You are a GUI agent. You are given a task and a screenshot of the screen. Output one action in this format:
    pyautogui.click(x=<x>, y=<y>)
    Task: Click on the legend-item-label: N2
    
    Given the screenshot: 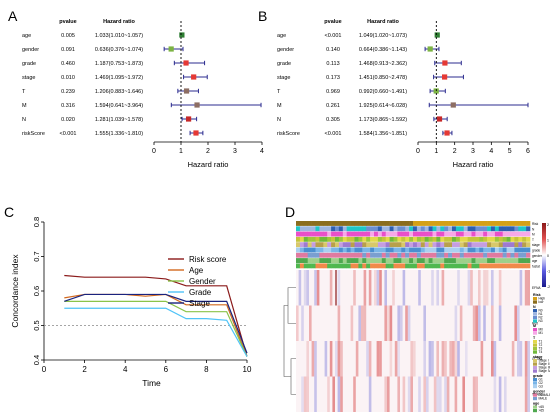 What is the action you would take?
    pyautogui.click(x=541, y=318)
    